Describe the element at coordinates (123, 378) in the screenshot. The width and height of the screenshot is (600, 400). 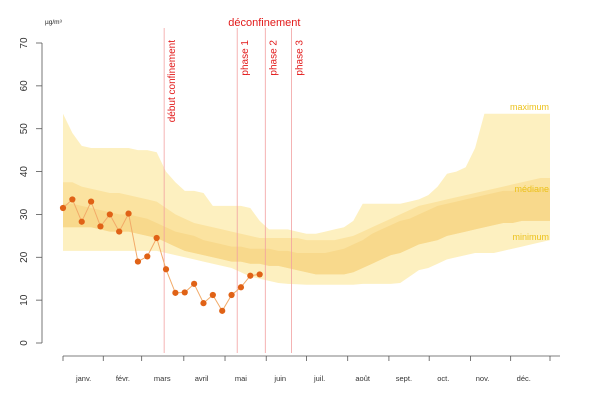
I see `month-label-1: févr.` at that location.